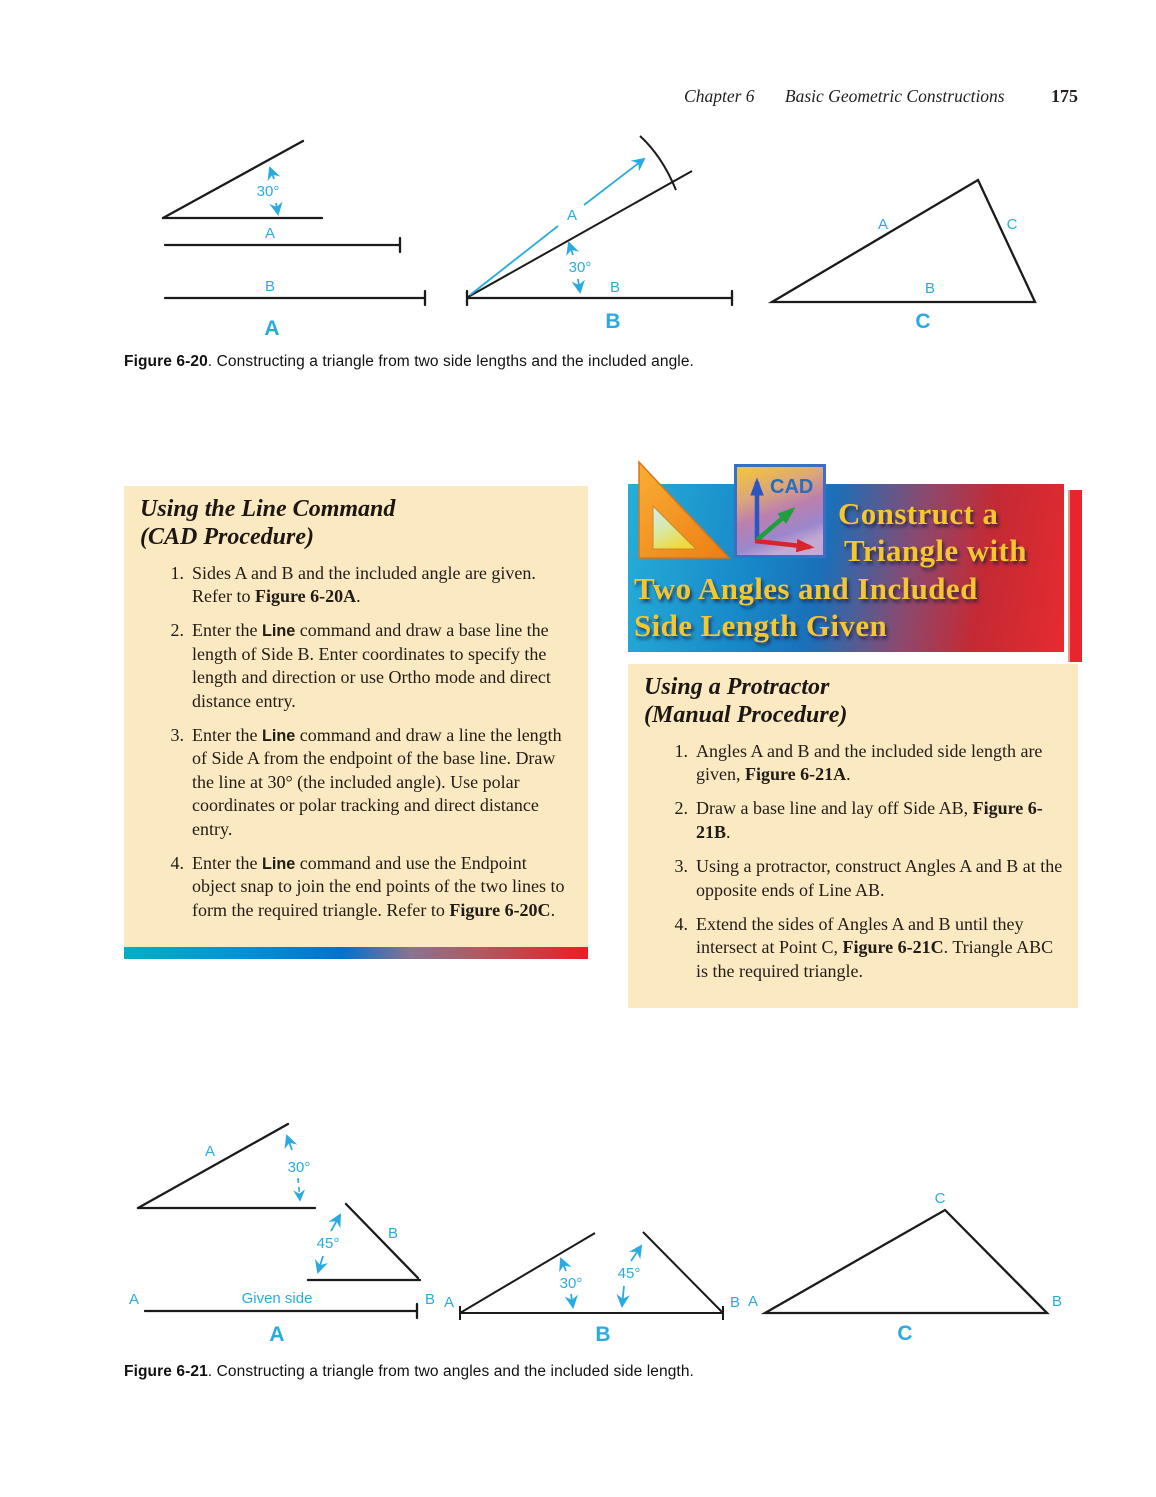 The width and height of the screenshot is (1156, 1497). I want to click on axis-right-arrow, so click(784, 545).